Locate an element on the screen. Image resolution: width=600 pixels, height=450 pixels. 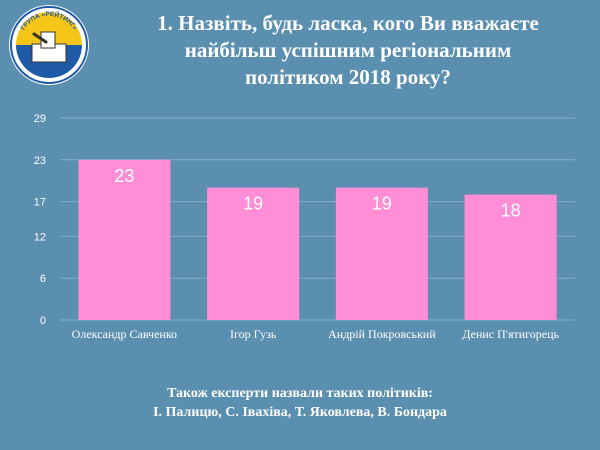
title-line-1: 1. Назвіть, будь ласка, кого Ви вважаєте is located at coordinates (348, 23).